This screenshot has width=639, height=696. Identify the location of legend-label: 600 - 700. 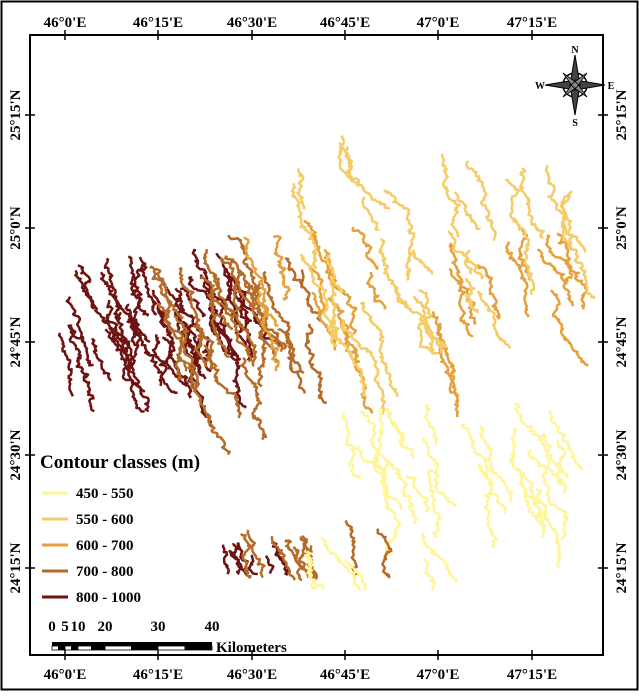
(105, 546).